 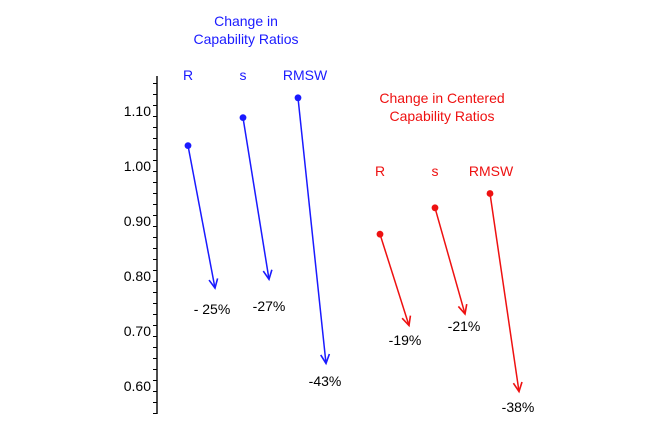 I want to click on change-arrow-r: R -19%, so click(x=398, y=255).